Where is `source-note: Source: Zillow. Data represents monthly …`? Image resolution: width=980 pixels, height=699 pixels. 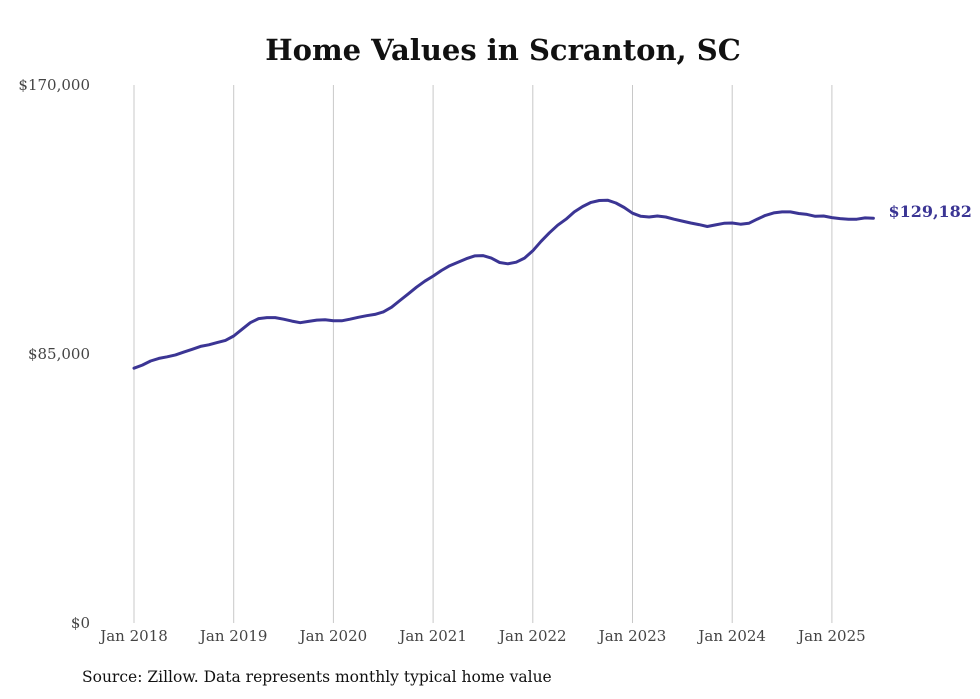 source-note: Source: Zillow. Data represents monthly … is located at coordinates (317, 677).